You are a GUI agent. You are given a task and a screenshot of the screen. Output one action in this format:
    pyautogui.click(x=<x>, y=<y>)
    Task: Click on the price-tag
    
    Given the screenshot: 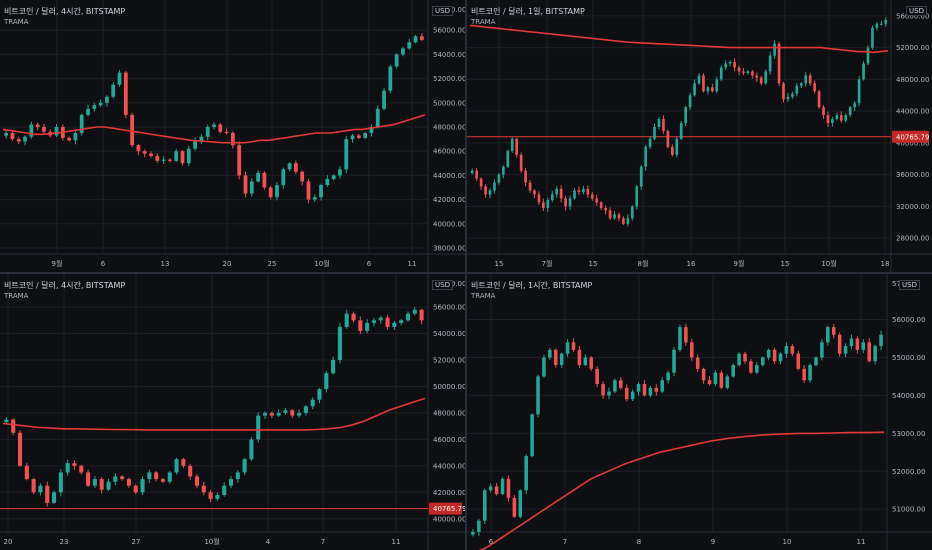 What is the action you would take?
    pyautogui.click(x=910, y=136)
    